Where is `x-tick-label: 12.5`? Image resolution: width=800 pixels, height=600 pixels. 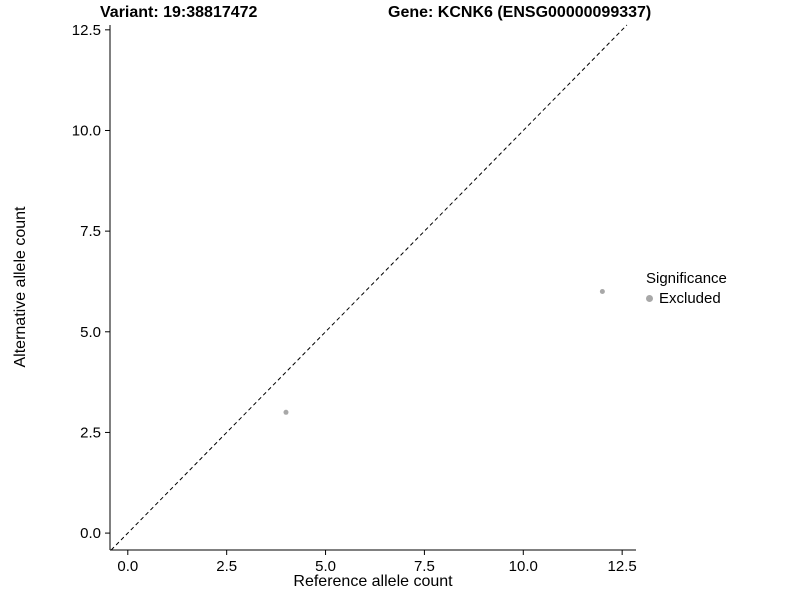
x-tick-label: 12.5 is located at coordinates (622, 566).